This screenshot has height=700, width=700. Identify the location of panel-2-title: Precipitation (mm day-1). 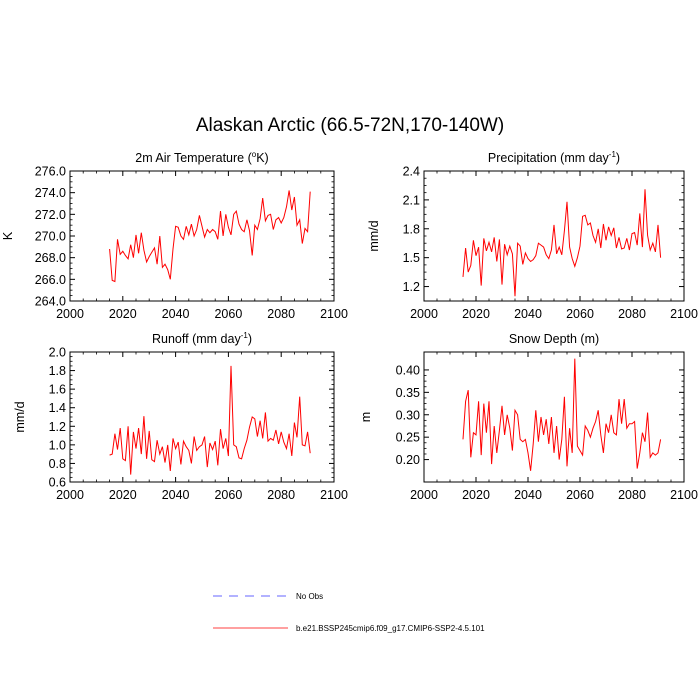
(554, 157).